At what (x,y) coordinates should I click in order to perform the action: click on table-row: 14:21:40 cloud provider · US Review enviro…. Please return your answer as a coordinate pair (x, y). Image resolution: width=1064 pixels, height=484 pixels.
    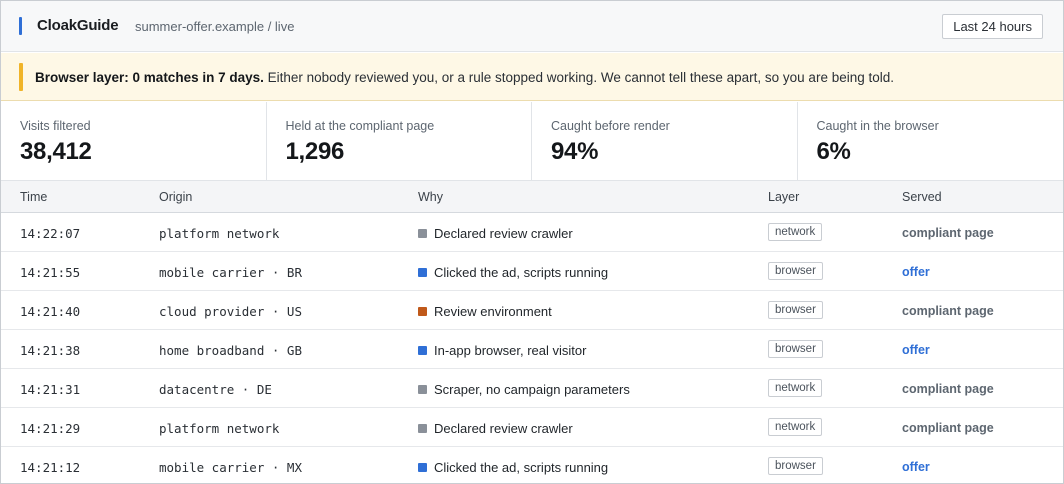
    Looking at the image, I should click on (532, 310).